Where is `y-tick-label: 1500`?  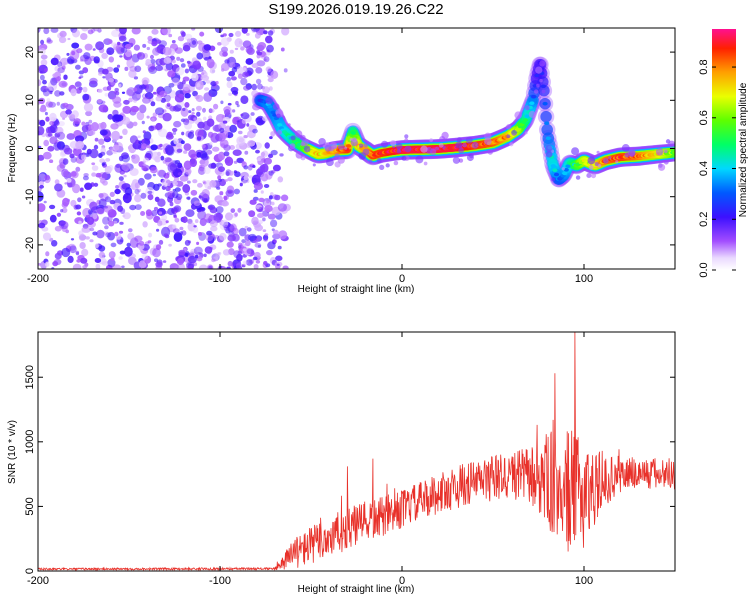 y-tick-label: 1500 is located at coordinates (30, 377).